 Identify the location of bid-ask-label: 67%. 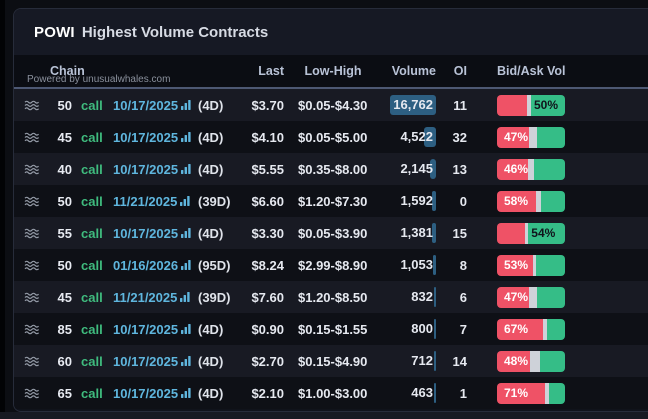
(516, 329).